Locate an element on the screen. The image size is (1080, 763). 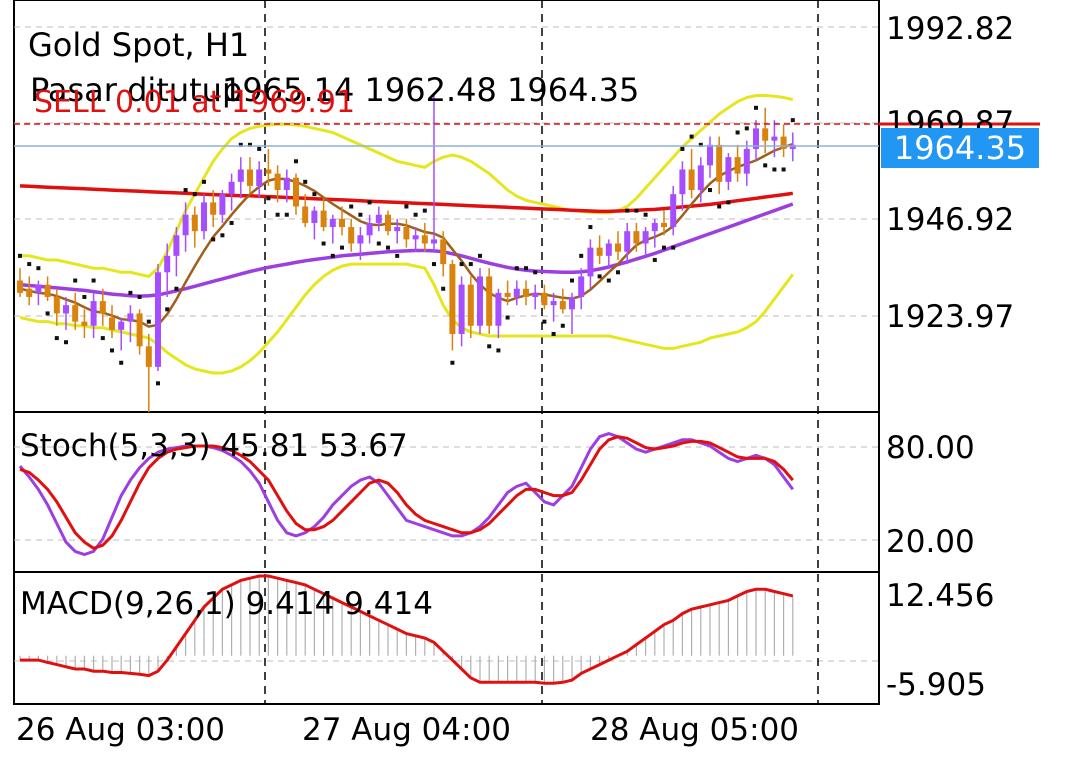
stoch-d-line is located at coordinates (406, 492).